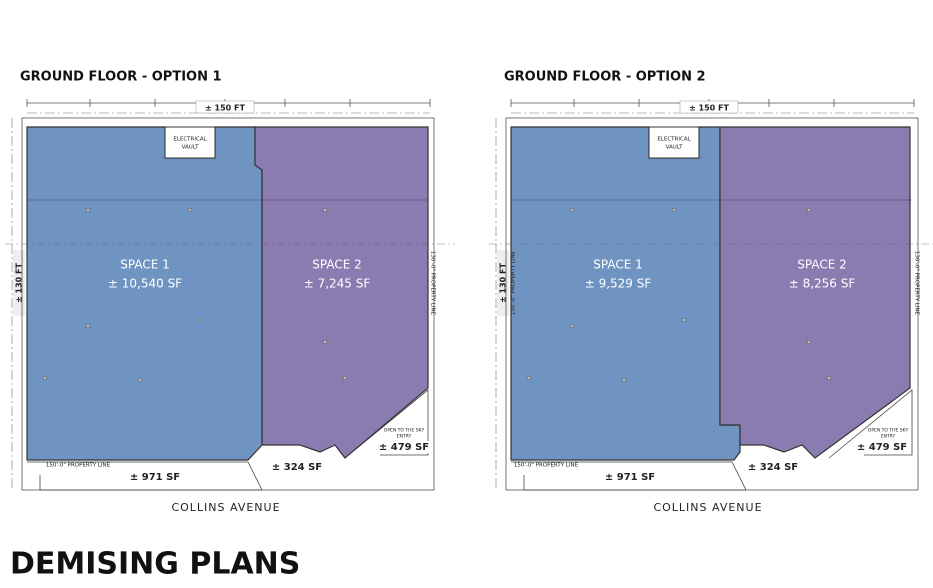 The image size is (933, 588). Describe the element at coordinates (618, 284) in the screenshot. I see `space-area: ± 9,529 SF` at that location.